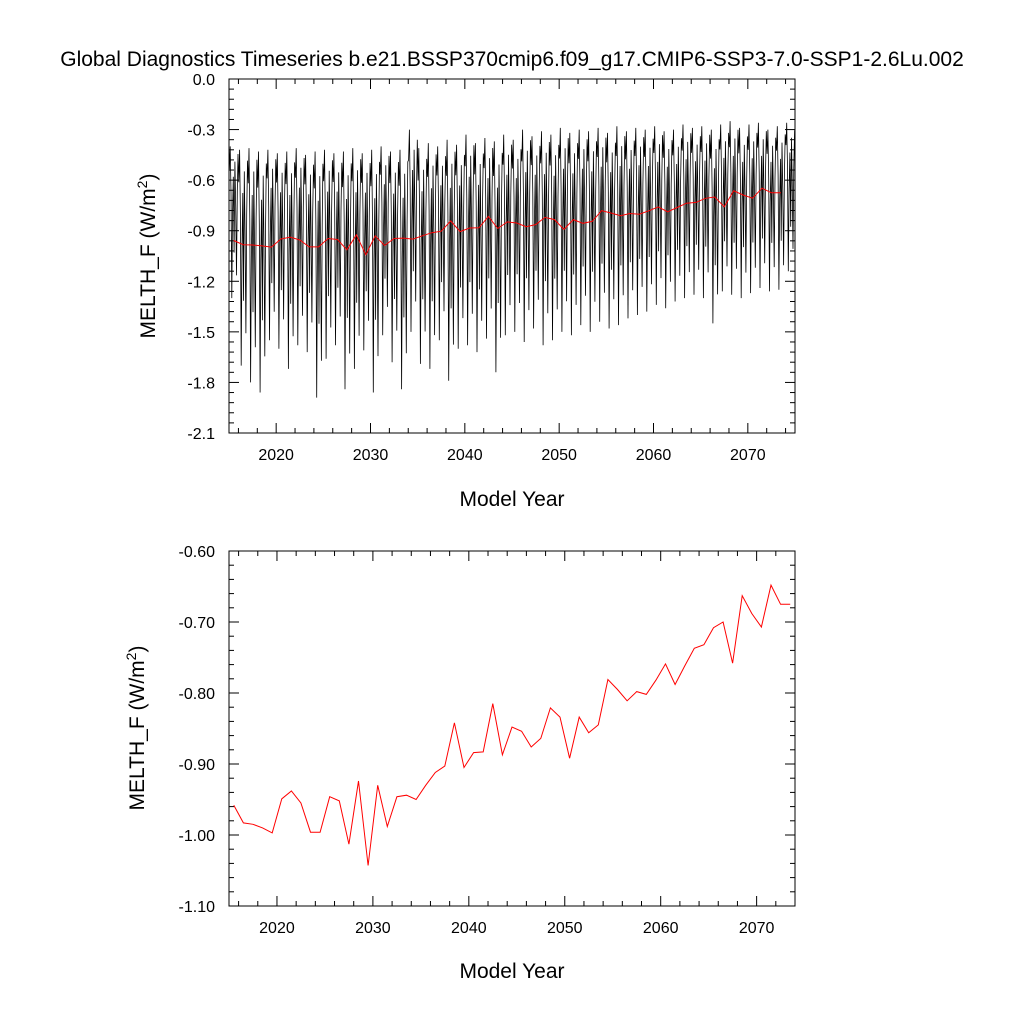 This screenshot has width=1024, height=1024. I want to click on annual-mean-series-line, so click(507, 221).